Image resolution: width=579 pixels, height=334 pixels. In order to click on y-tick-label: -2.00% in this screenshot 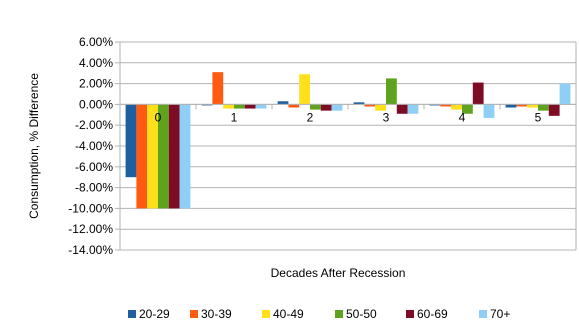, I will do `click(94, 125)`.